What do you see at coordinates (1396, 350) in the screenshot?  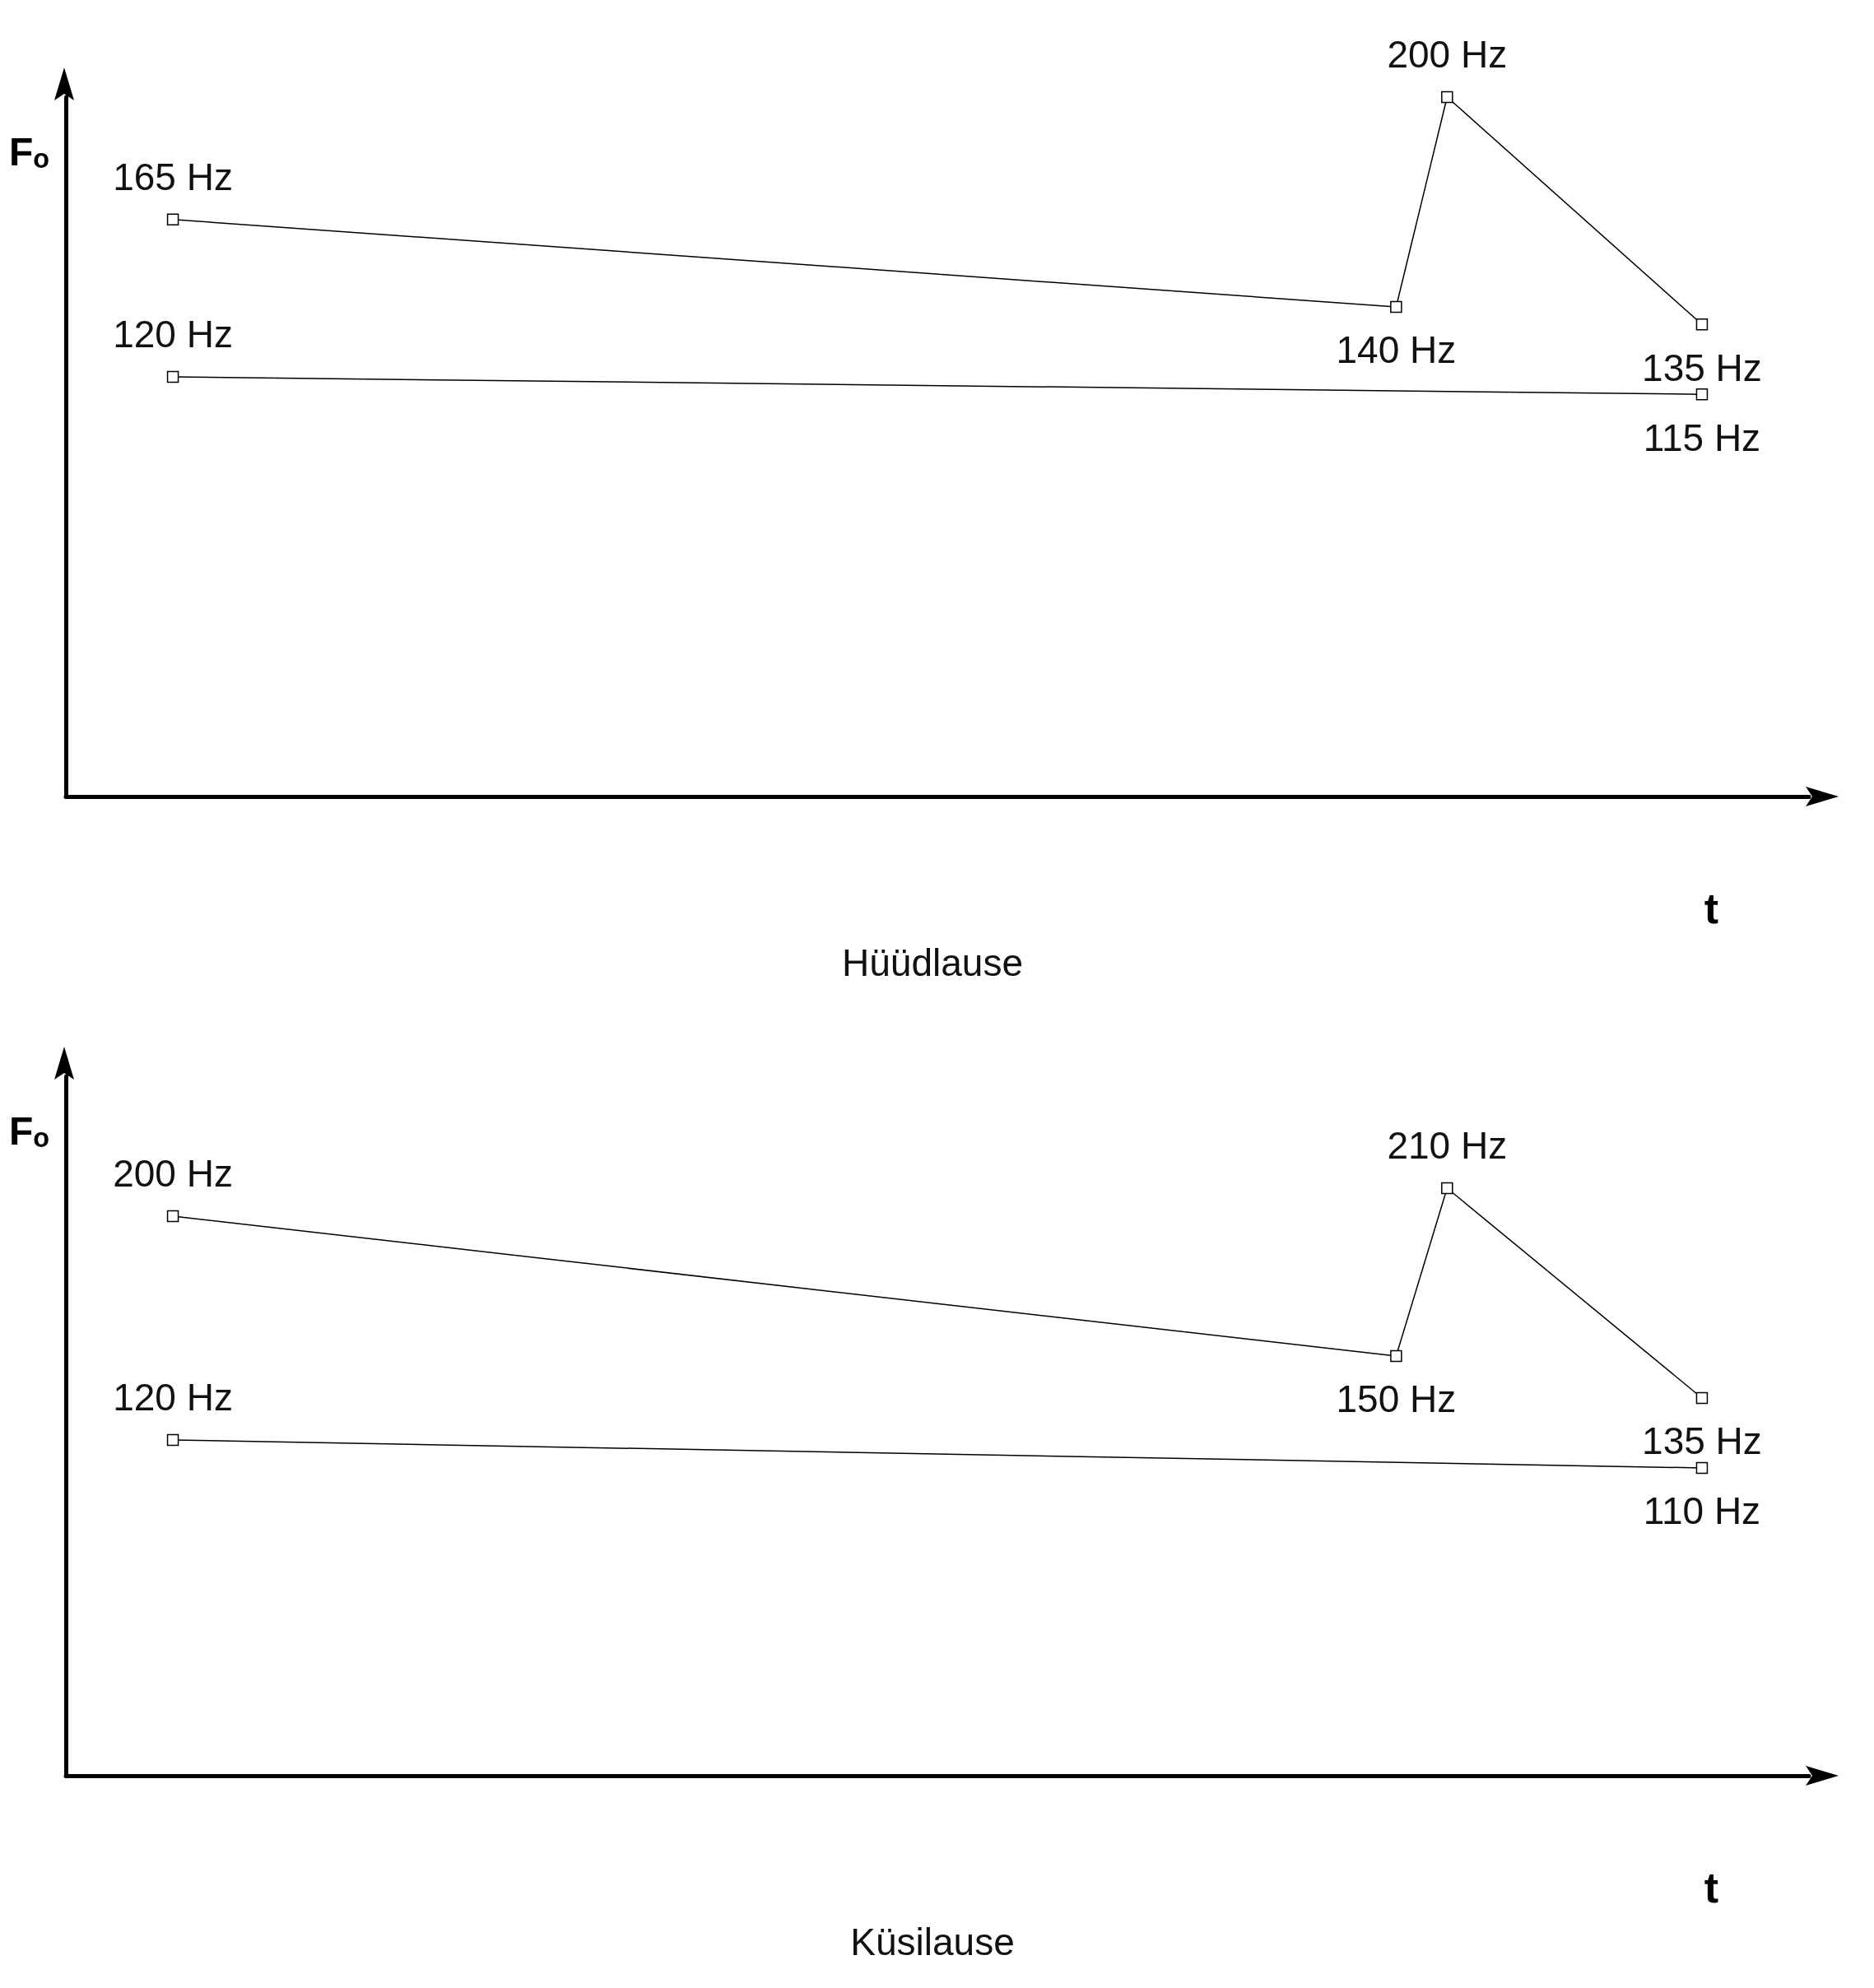 I see `data-label: 140 Hz` at bounding box center [1396, 350].